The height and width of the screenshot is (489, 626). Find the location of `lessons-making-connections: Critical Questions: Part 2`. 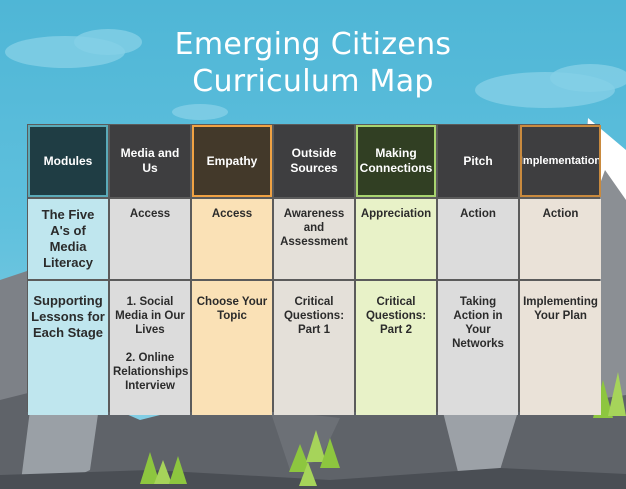

lessons-making-connections: Critical Questions: Part 2 is located at coordinates (396, 348).